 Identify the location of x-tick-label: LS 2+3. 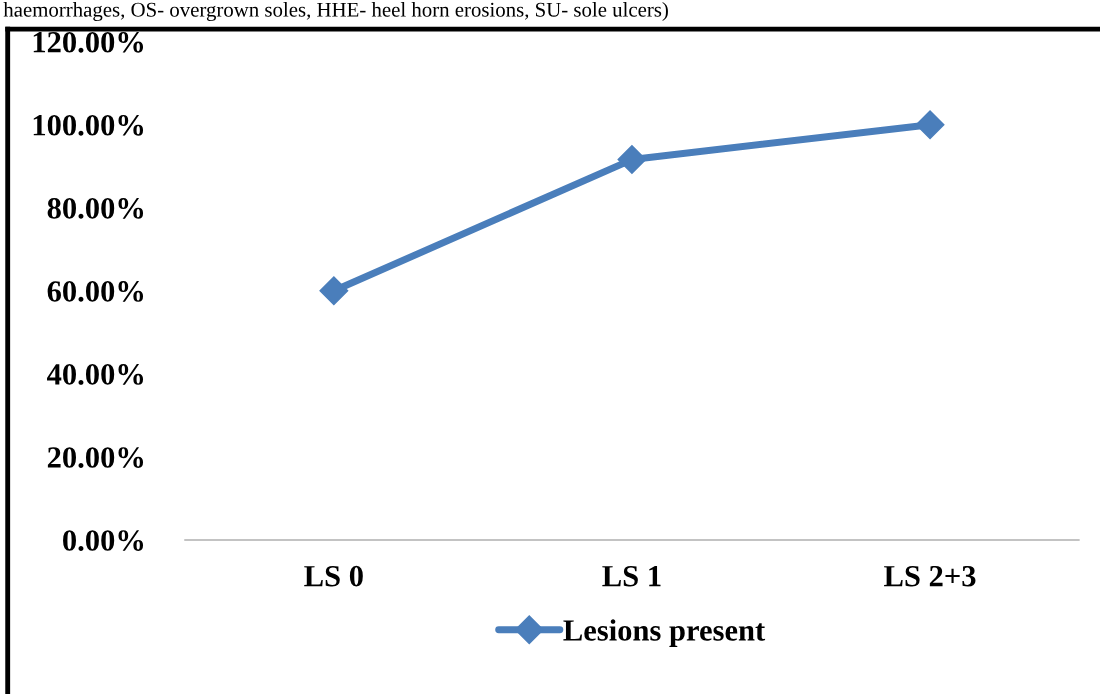
(930, 576).